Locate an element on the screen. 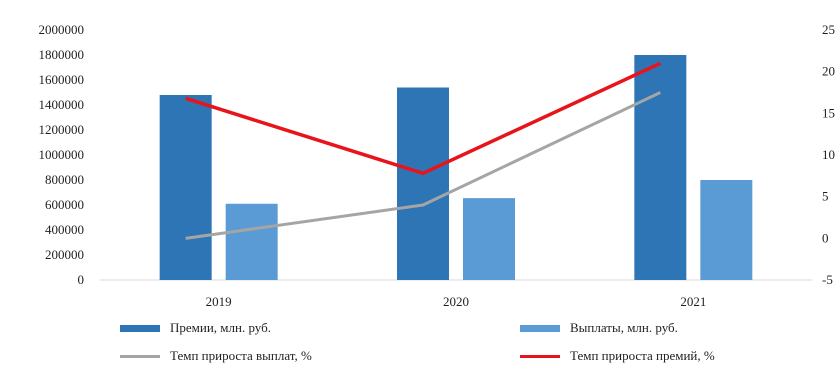 This screenshot has width=840, height=374. y-left-tick-label: 2000000 is located at coordinates (62, 29).